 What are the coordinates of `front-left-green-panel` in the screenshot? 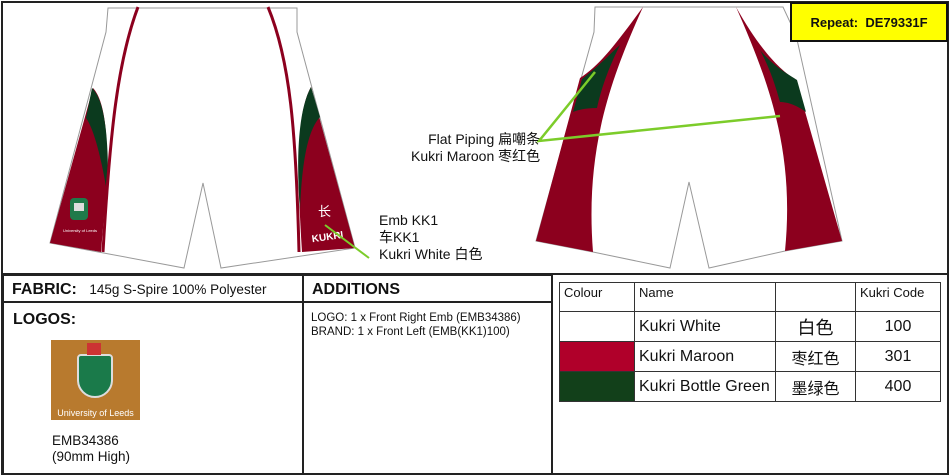 It's located at (97, 144).